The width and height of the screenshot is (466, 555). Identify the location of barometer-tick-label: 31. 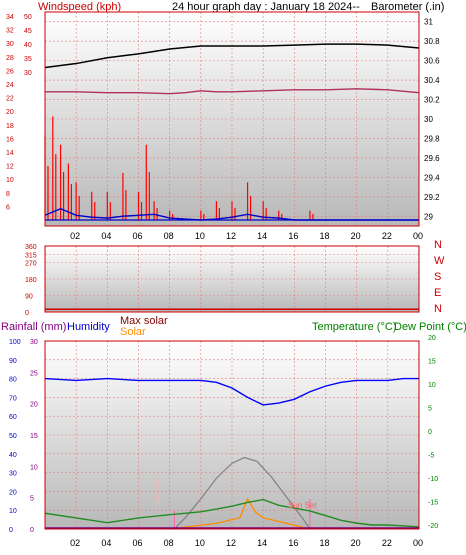
(428, 22).